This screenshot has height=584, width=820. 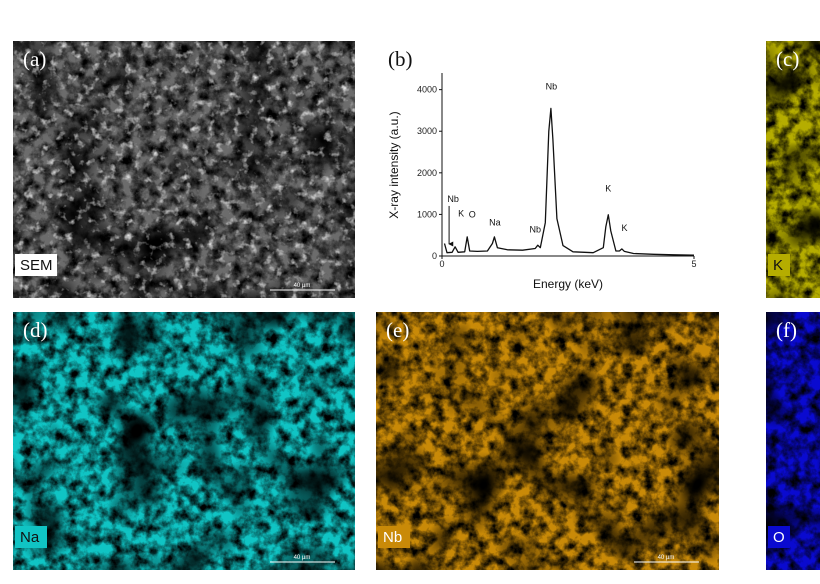 What do you see at coordinates (434, 256) in the screenshot?
I see `y-tick-label: 0` at bounding box center [434, 256].